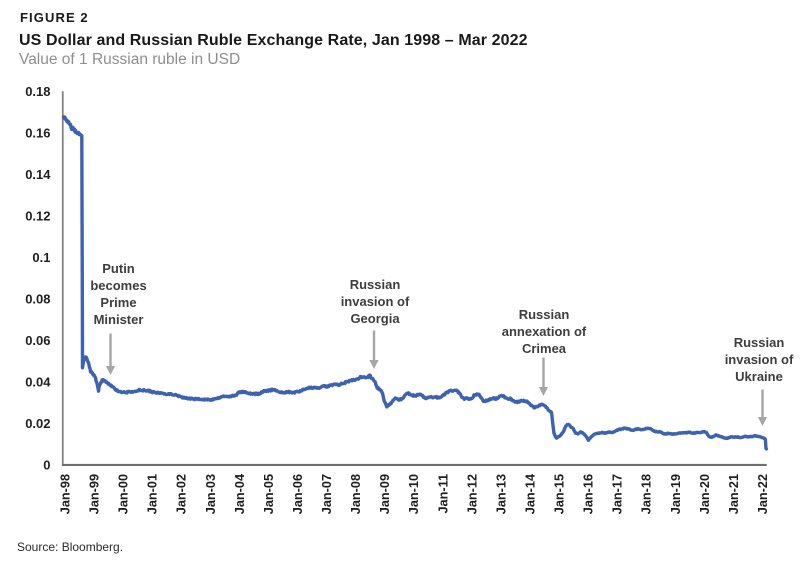 This screenshot has height=561, width=800. Describe the element at coordinates (443, 494) in the screenshot. I see `svg-text: Jan-11` at that location.